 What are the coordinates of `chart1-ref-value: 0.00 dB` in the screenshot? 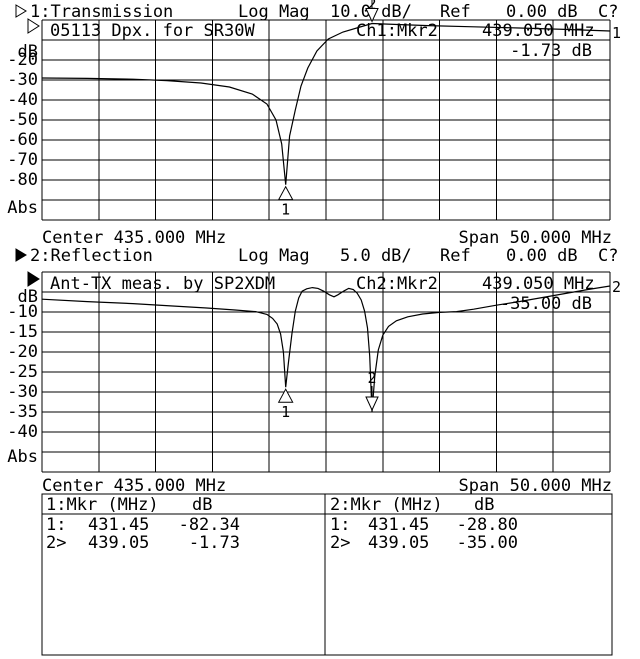 It's located at (542, 12).